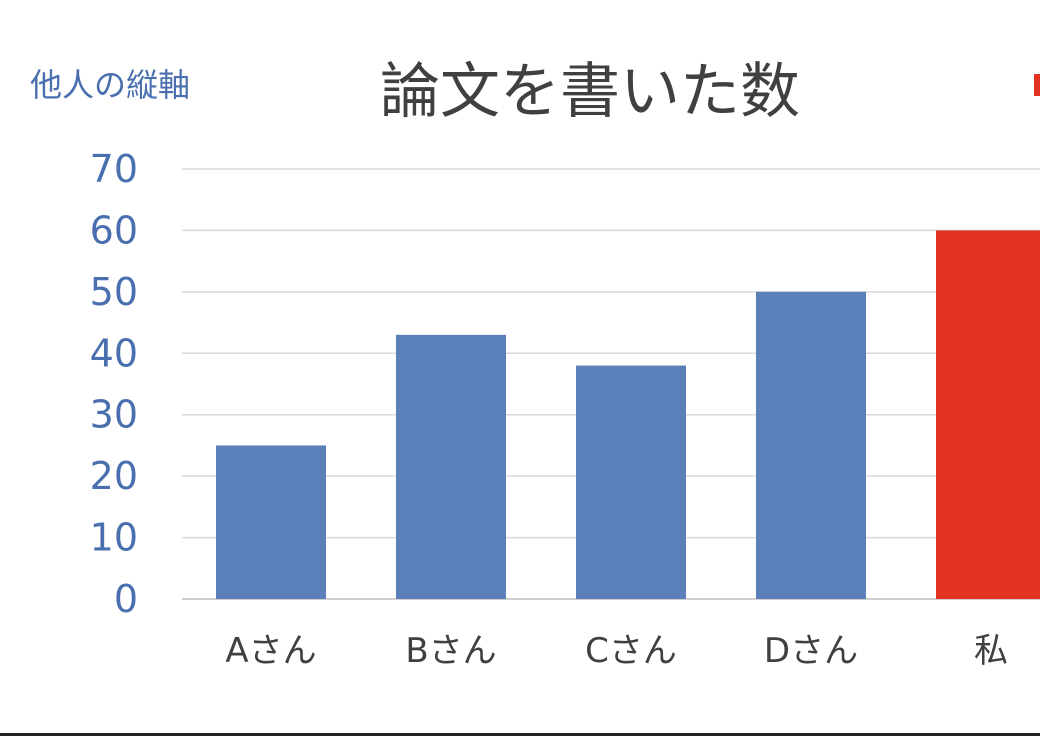  Describe the element at coordinates (114, 292) in the screenshot. I see `y-tick-label: 50` at that location.